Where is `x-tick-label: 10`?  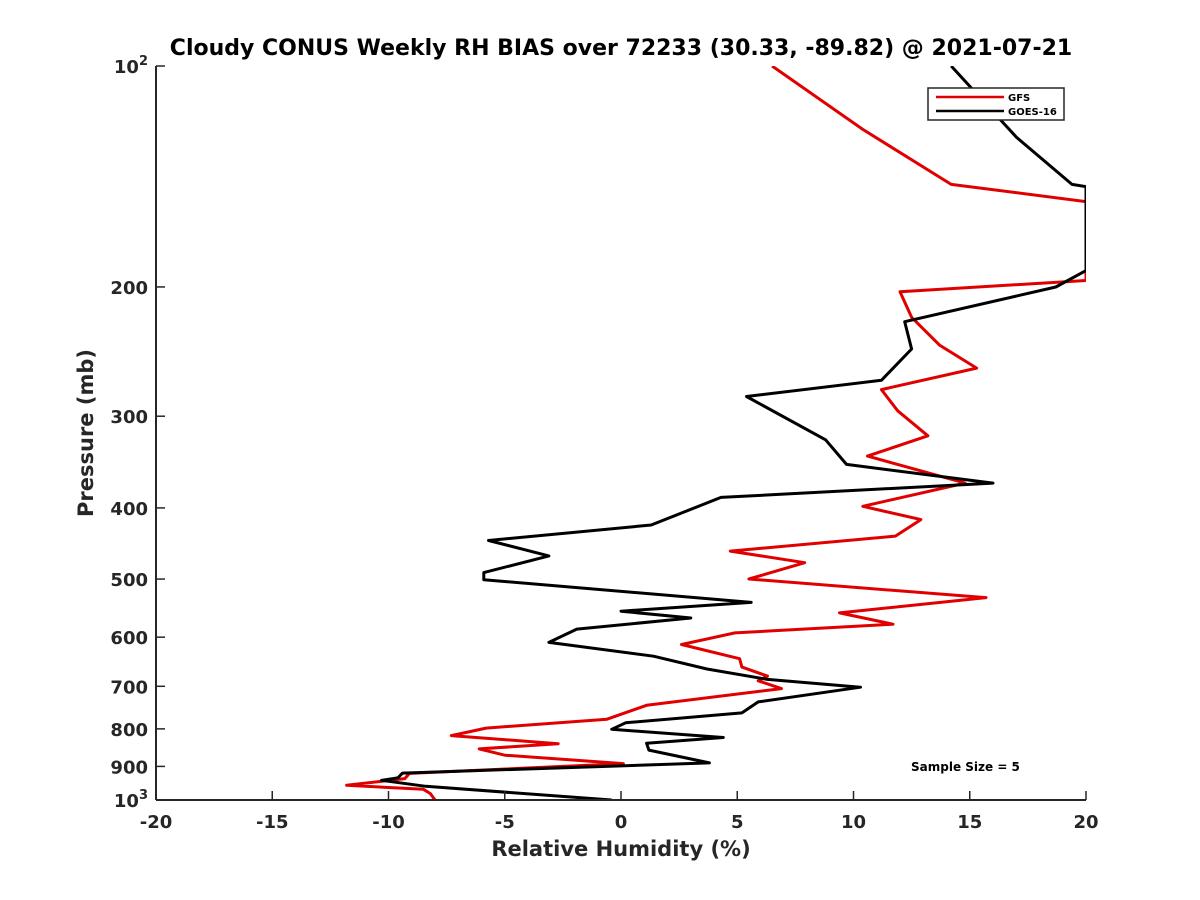
x-tick-label: 10 is located at coordinates (853, 822).